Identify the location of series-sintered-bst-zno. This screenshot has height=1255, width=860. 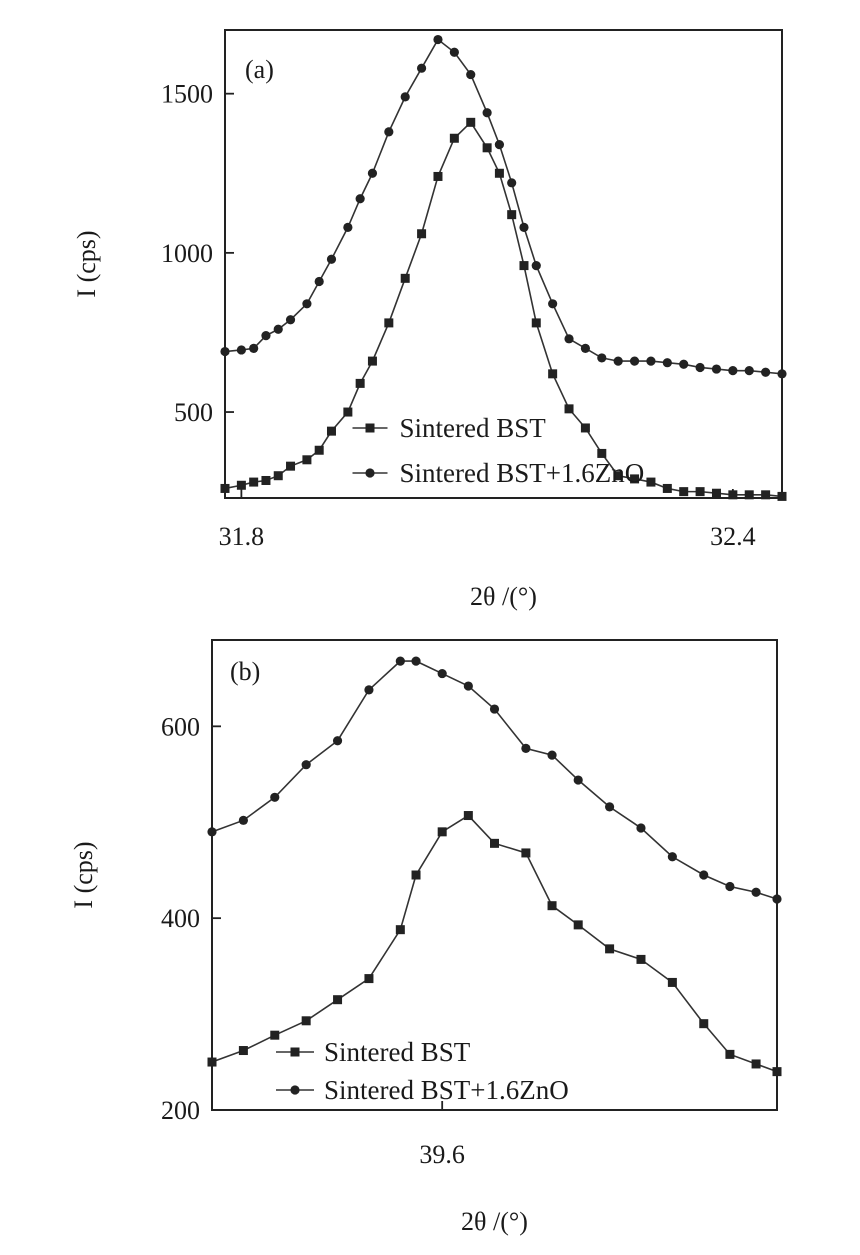
(494, 780).